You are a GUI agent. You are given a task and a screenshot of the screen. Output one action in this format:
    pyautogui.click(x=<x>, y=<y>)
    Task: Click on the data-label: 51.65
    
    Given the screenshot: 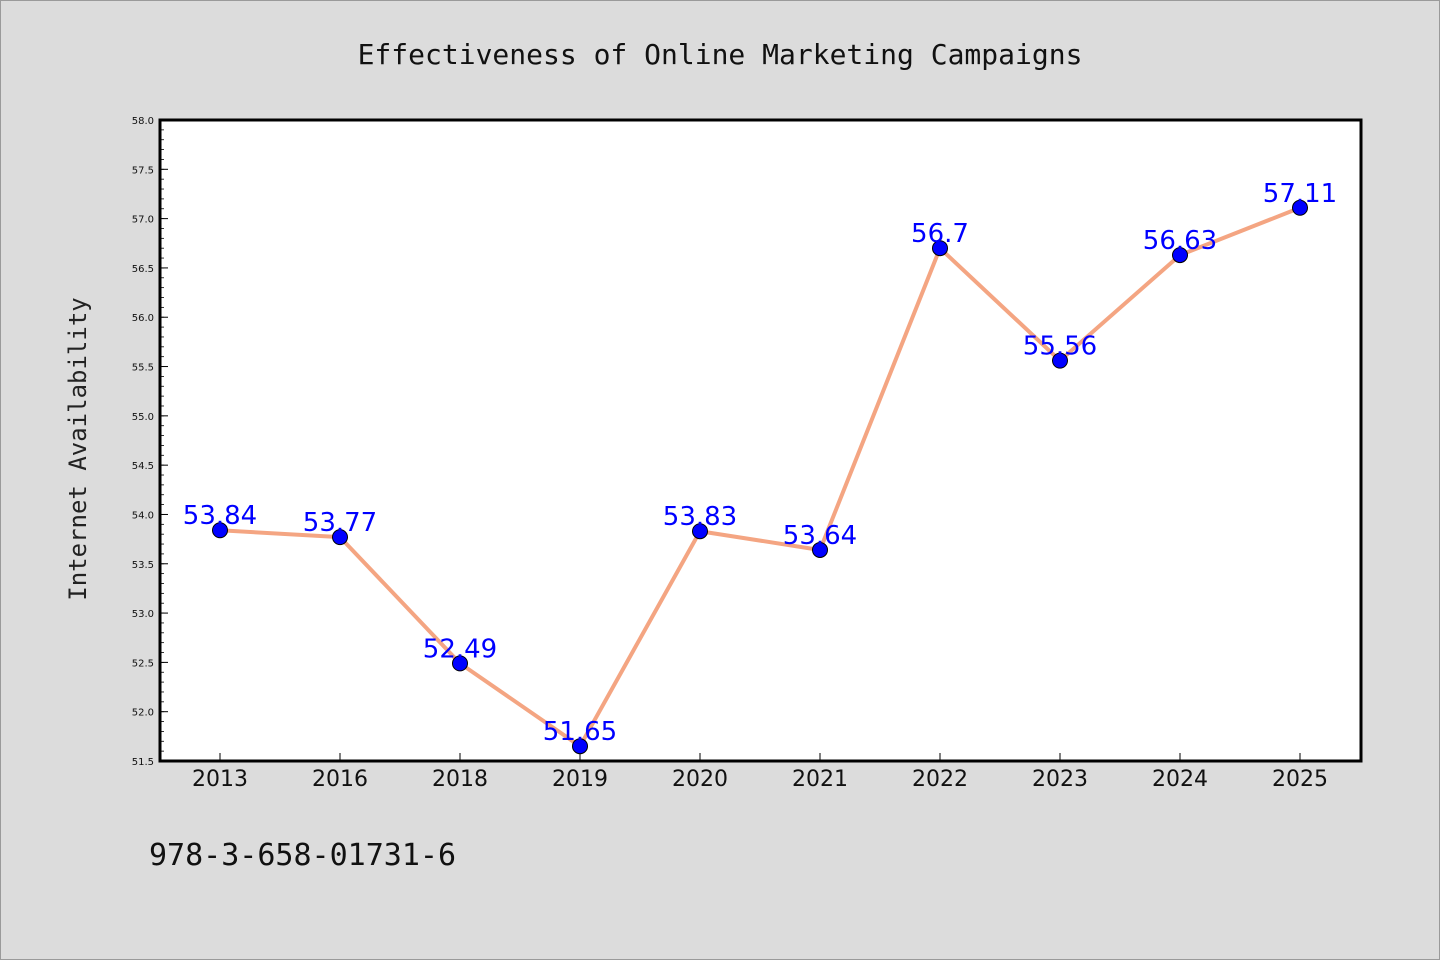 What is the action you would take?
    pyautogui.click(x=580, y=732)
    